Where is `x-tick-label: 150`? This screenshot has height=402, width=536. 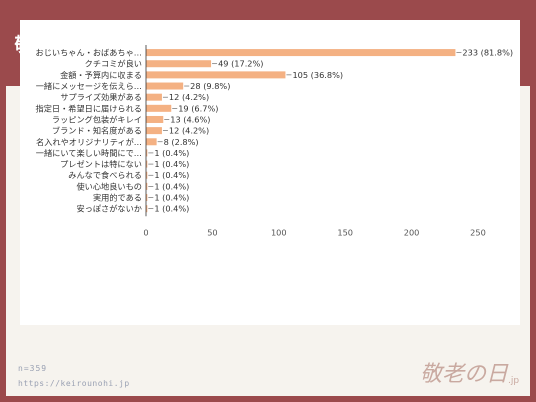 x-tick-label: 150 is located at coordinates (345, 232).